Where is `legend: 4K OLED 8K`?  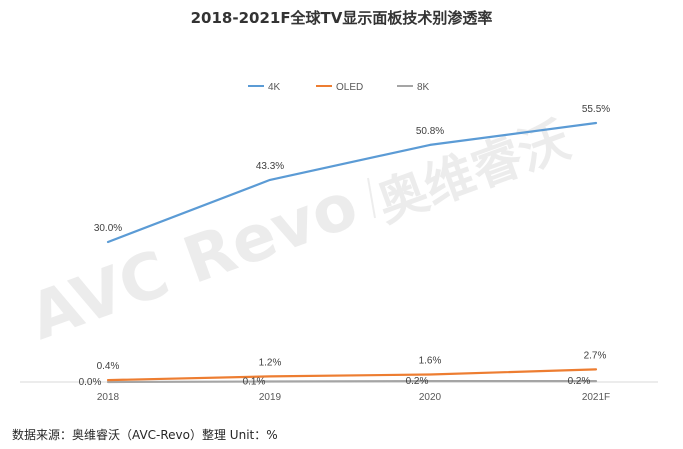
legend: 4K OLED 8K is located at coordinates (339, 87).